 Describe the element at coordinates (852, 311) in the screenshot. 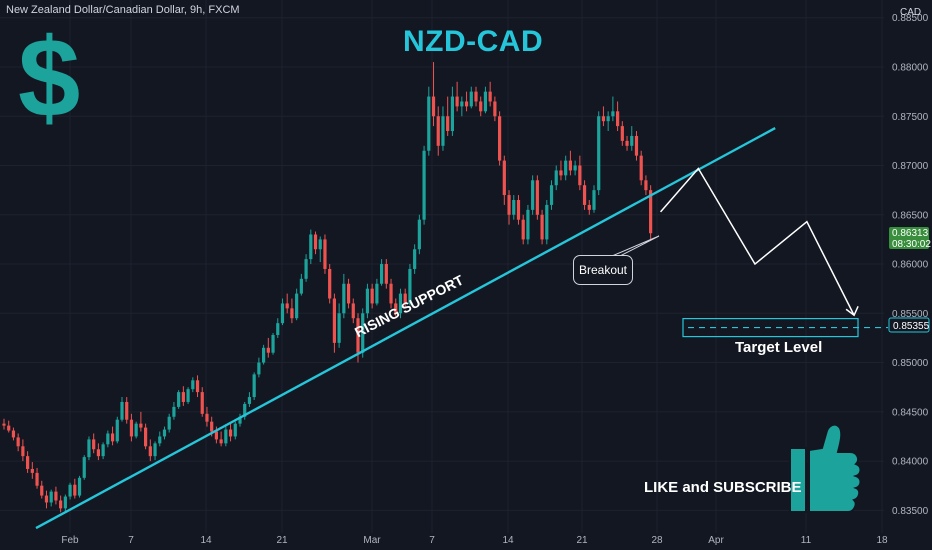

I see `projection-arrowhead` at that location.